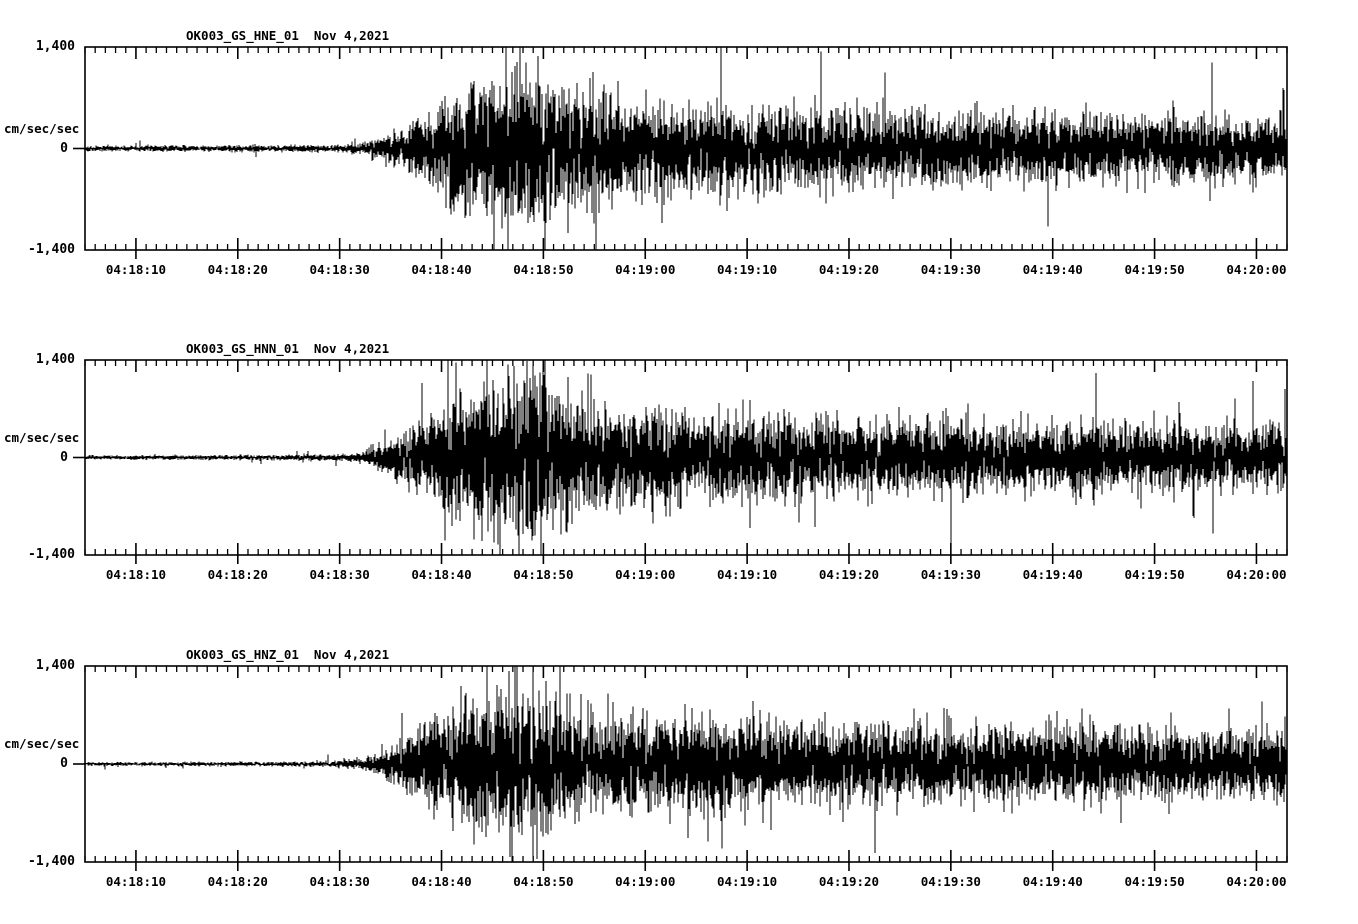 The height and width of the screenshot is (924, 1358). What do you see at coordinates (288, 35) in the screenshot?
I see `panel-title: OK003_GS_HNE_01 Nov 4,2021` at bounding box center [288, 35].